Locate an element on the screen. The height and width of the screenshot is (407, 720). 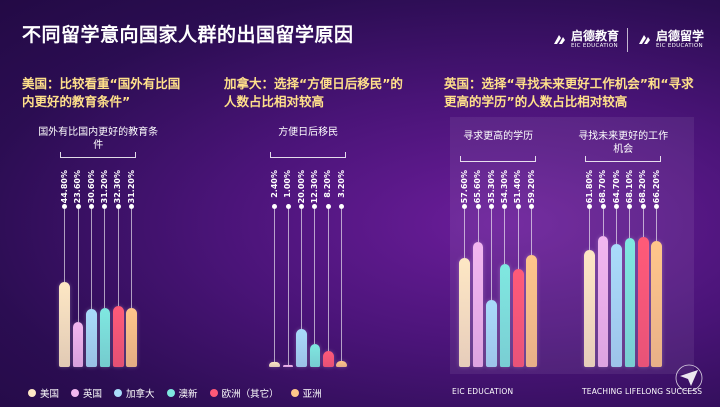
logo-eic-education: 启德教育 EIC EDUCATION is located at coordinates (585, 40).